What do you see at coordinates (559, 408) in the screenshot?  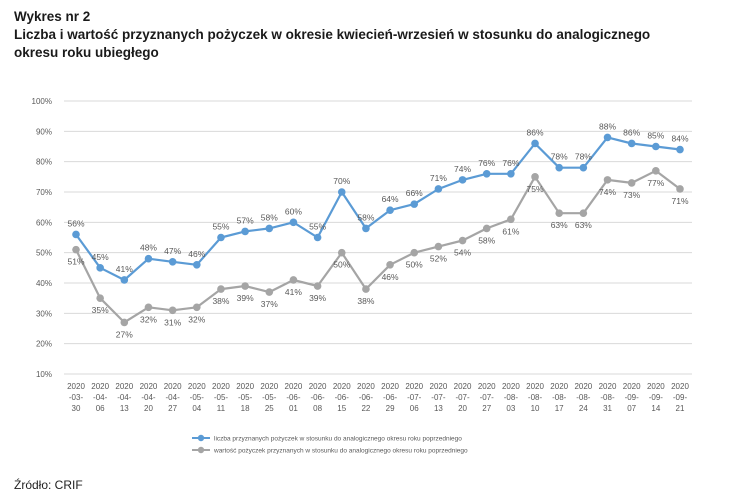 I see `x-tick-label-line: 17` at bounding box center [559, 408].